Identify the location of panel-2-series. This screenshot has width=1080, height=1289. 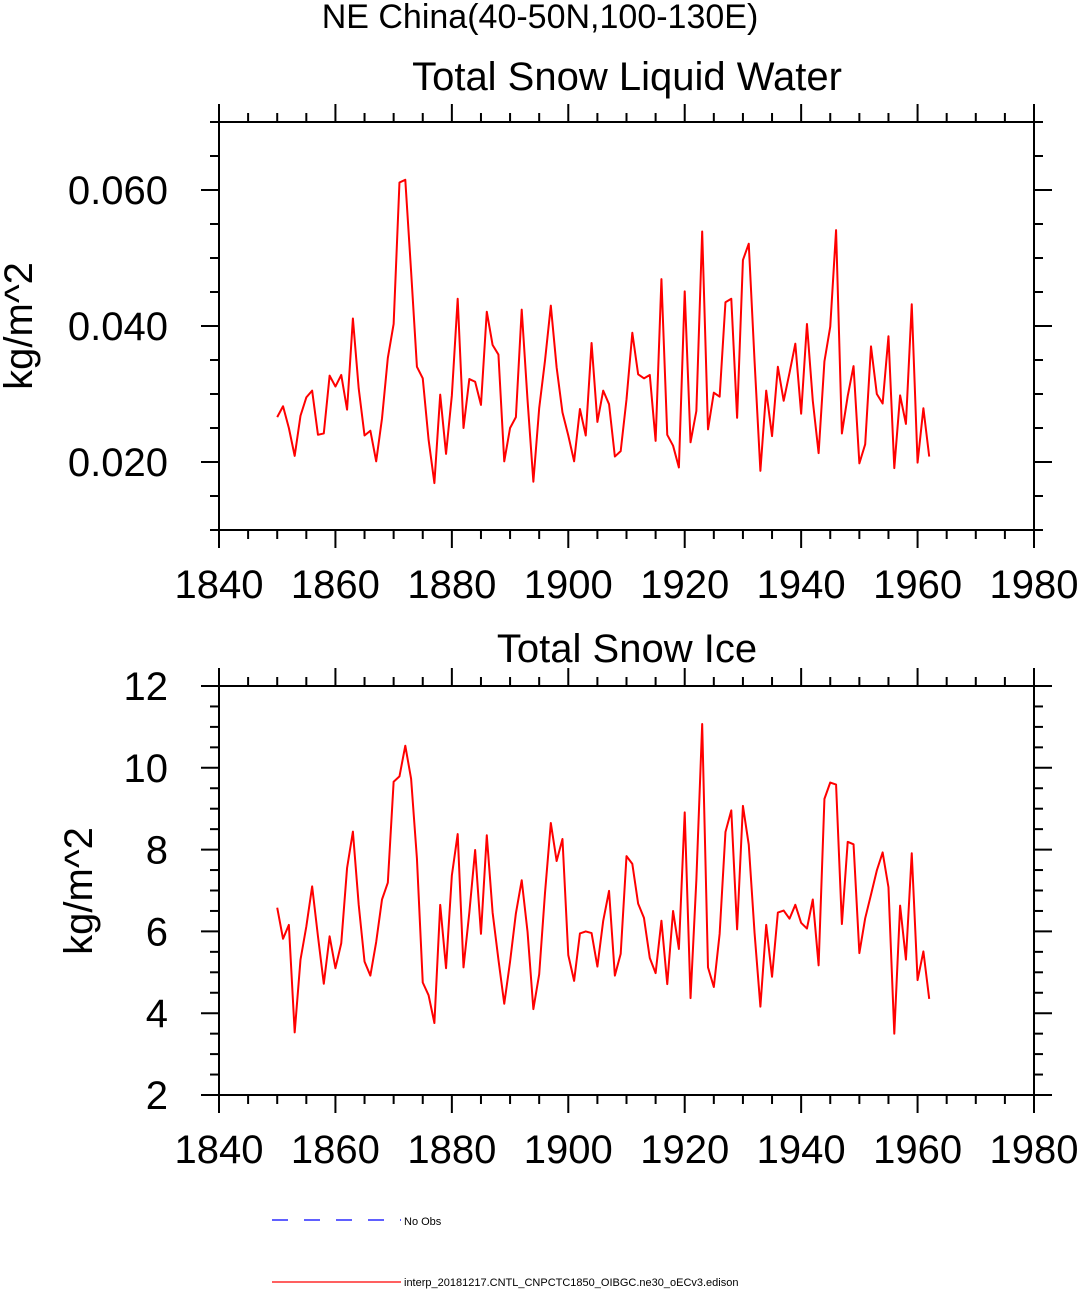
(603, 879).